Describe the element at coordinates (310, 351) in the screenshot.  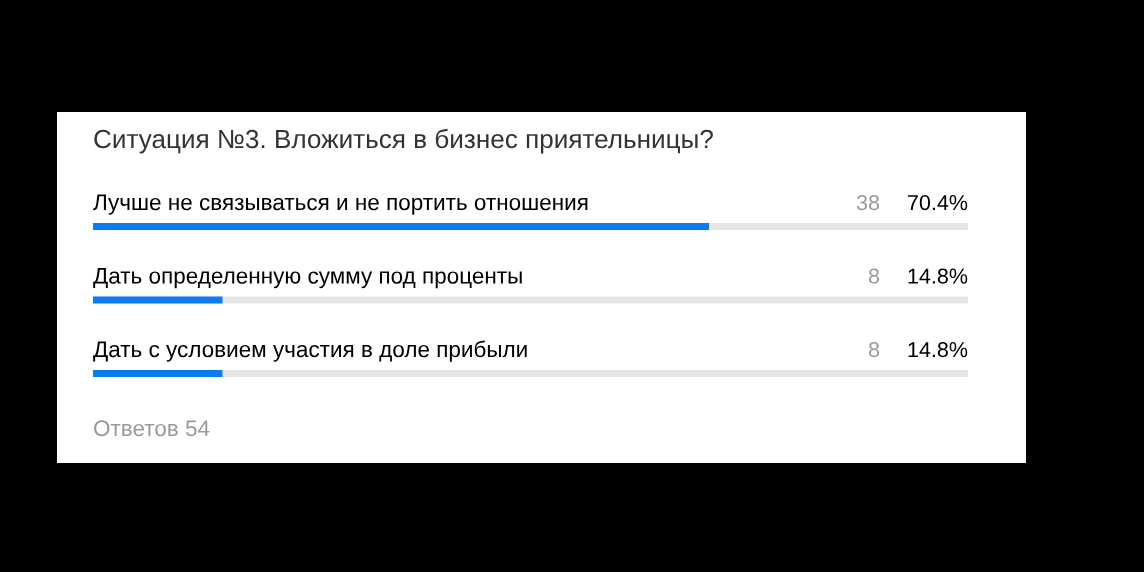
I see `y-tick-label: Дать с условием участия в доле прибыли` at that location.